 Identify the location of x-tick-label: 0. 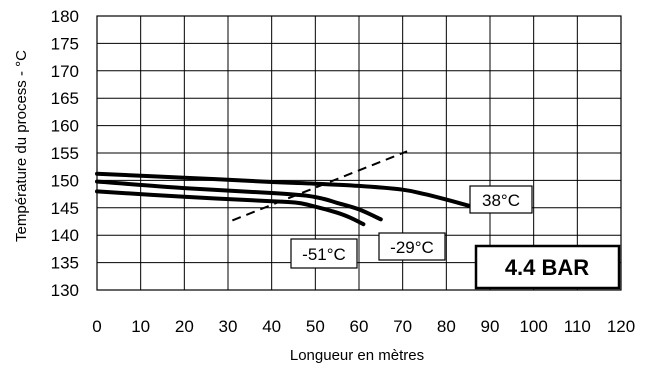
(96, 326).